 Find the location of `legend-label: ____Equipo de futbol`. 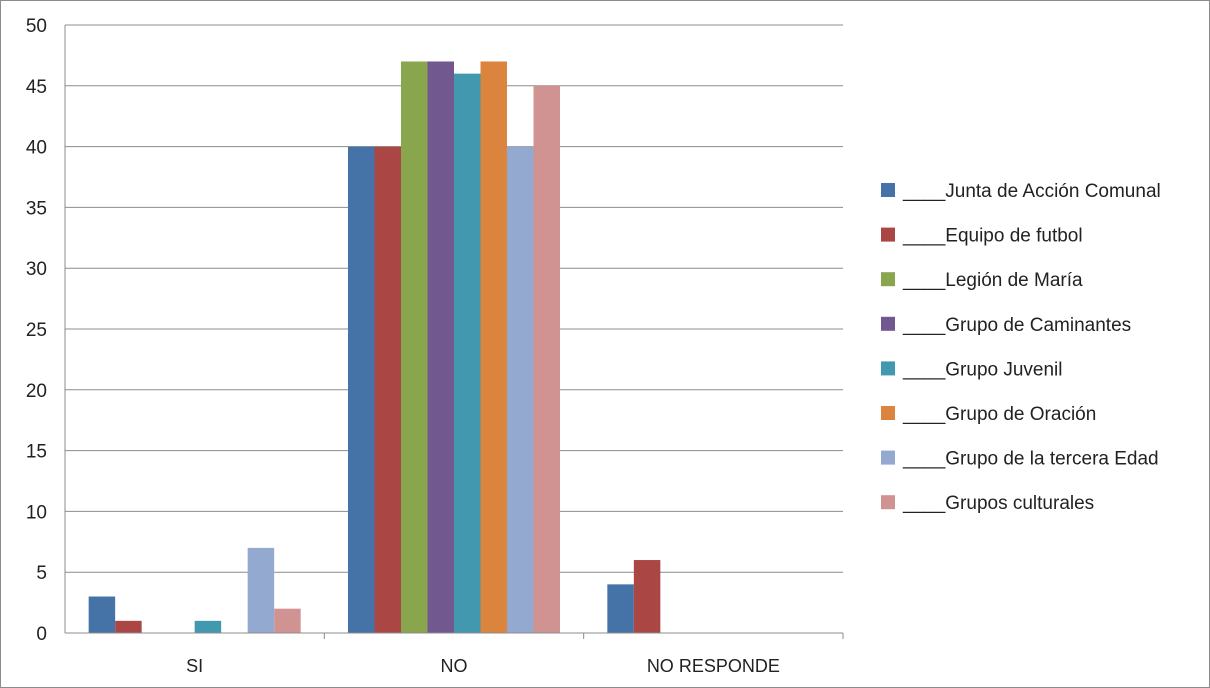

legend-label: ____Equipo de futbol is located at coordinates (992, 236).